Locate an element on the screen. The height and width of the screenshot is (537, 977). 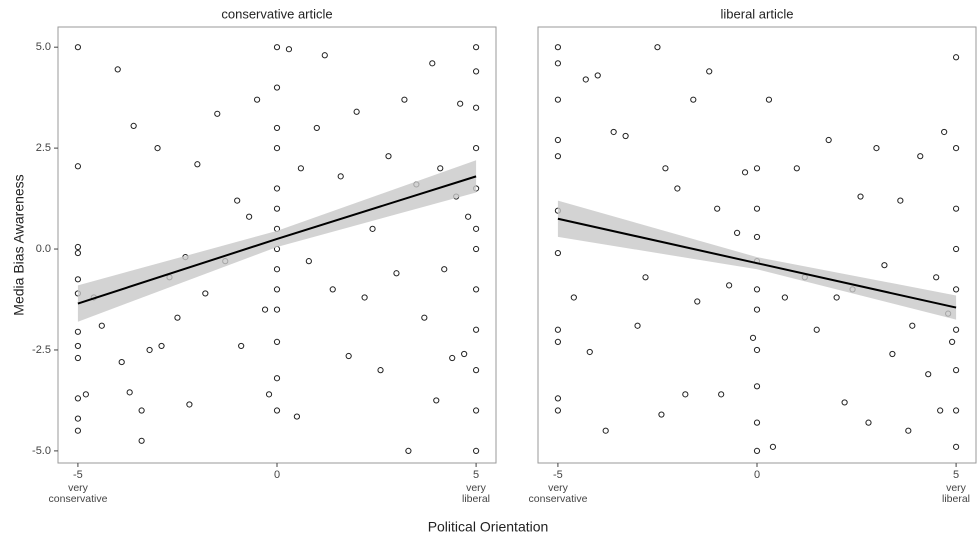
y-tick-label: -5.0 is located at coordinates (41, 451).